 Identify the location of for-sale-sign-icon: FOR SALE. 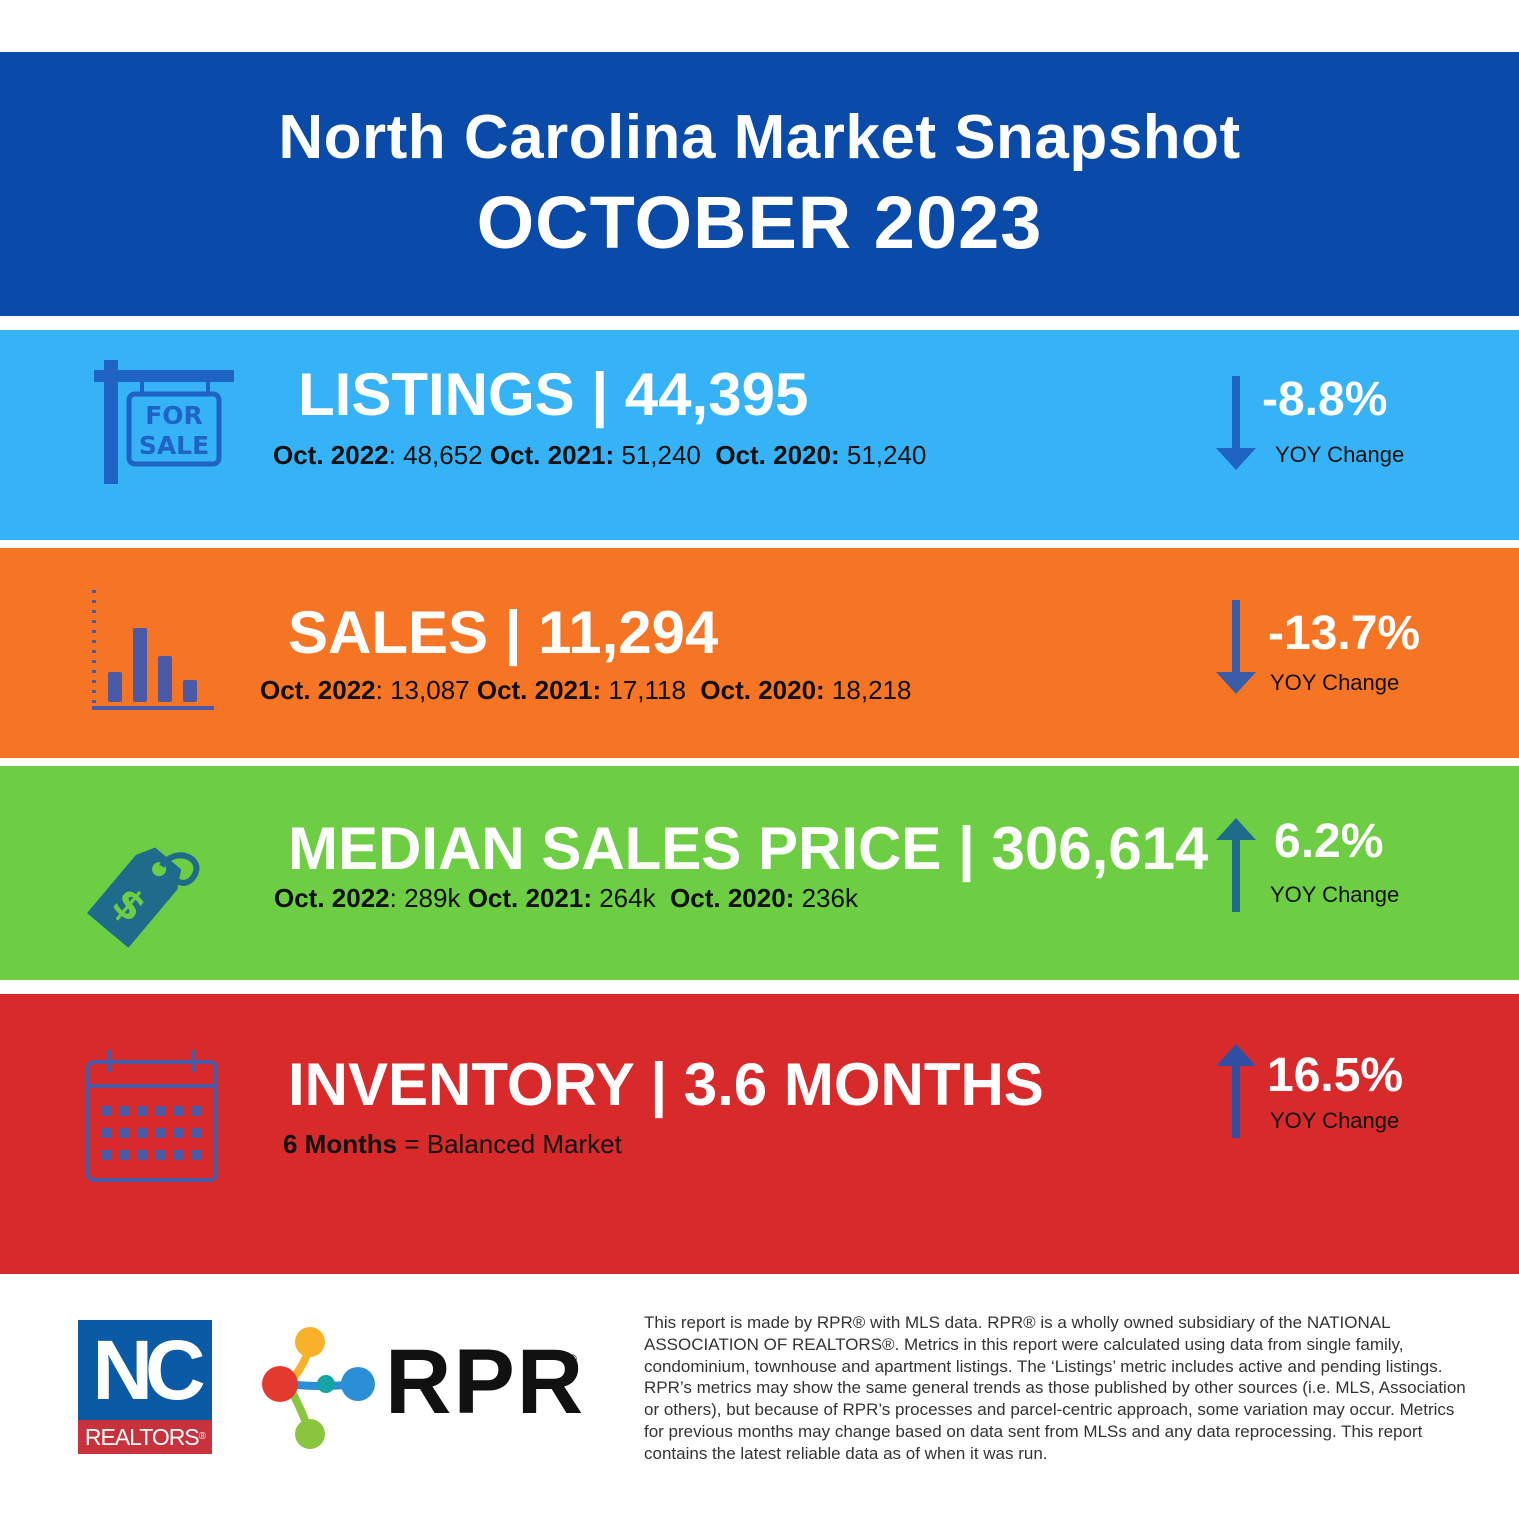
(164, 422).